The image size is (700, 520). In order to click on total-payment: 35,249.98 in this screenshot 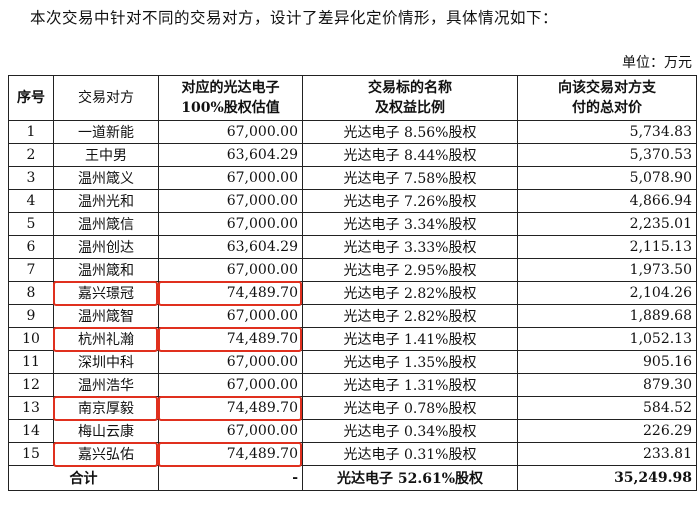, I will do `click(607, 478)`.